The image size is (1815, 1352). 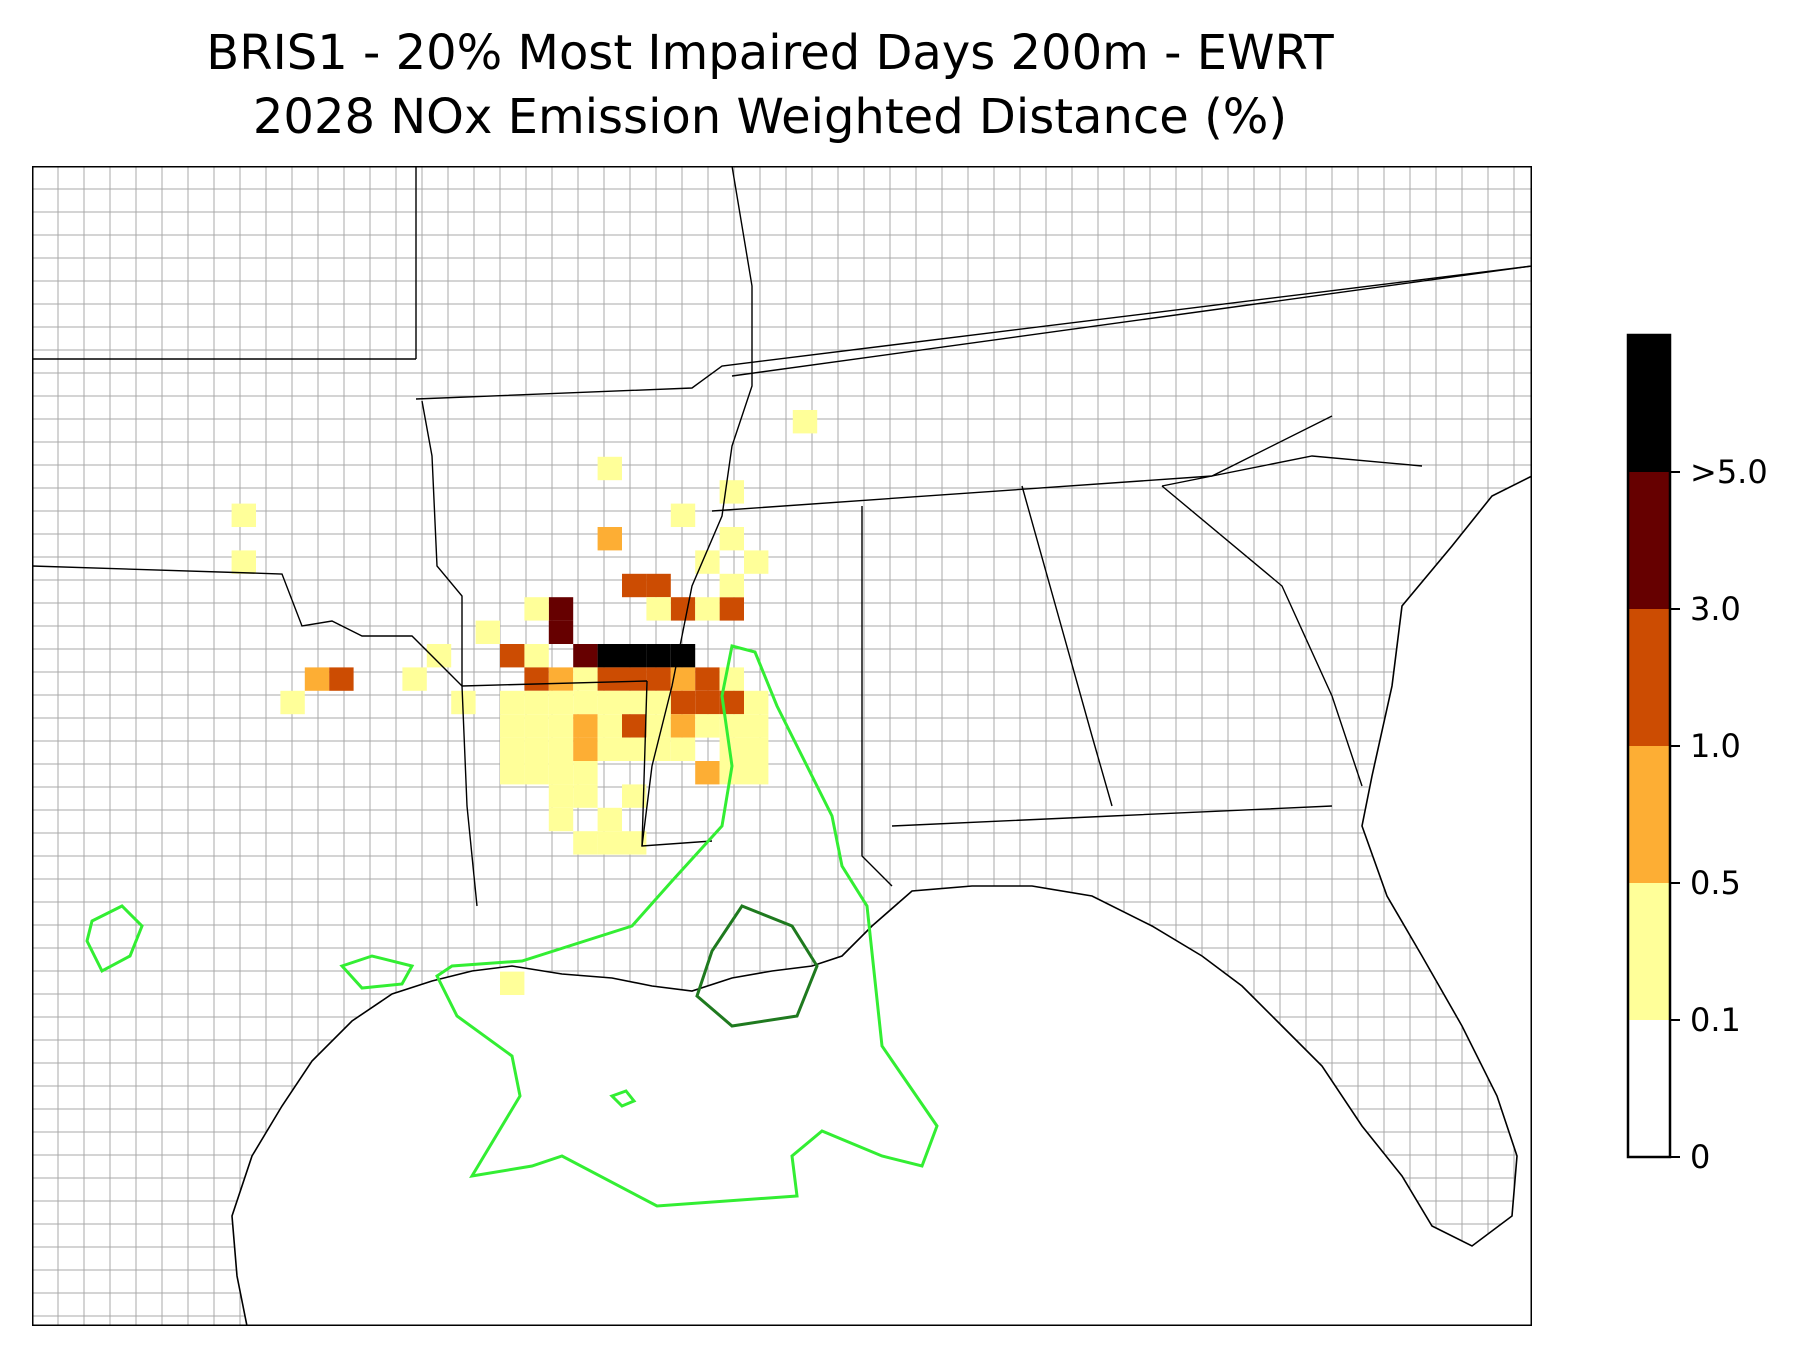 I want to click on emission-grid-cells, so click(x=524, y=702).